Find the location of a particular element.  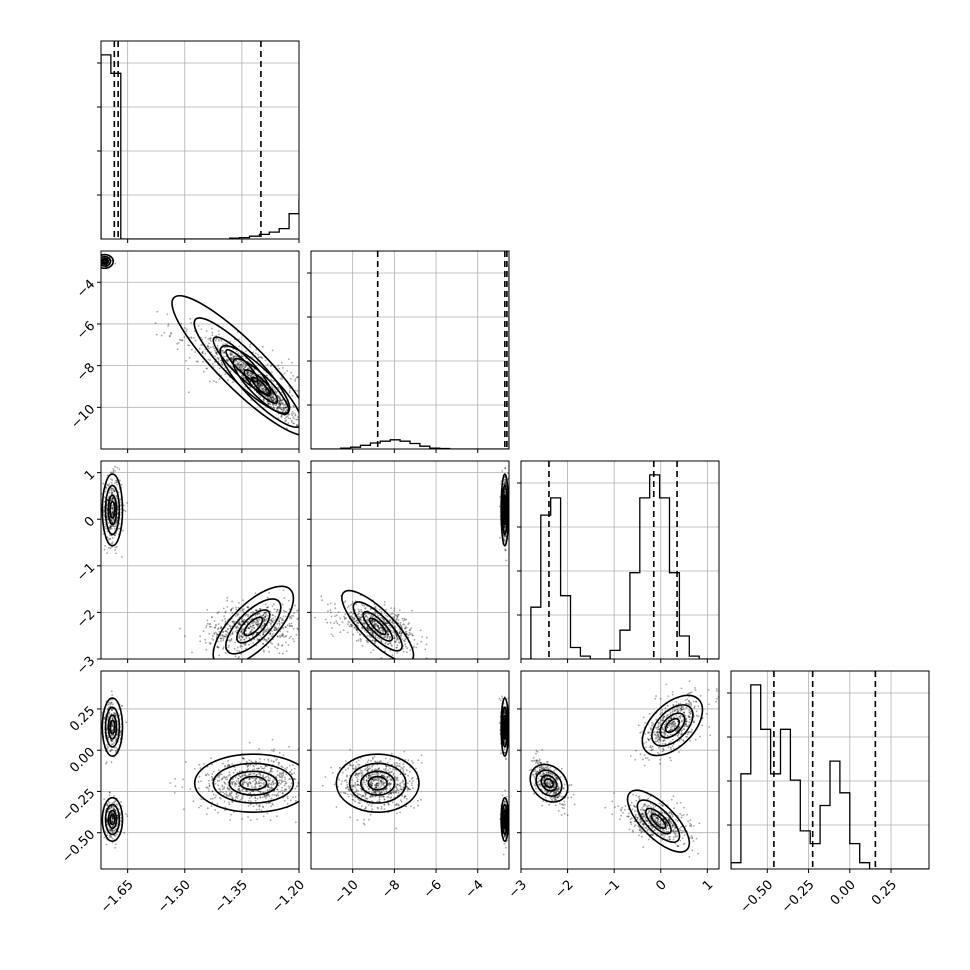

x-tick-label: 0.25 is located at coordinates (884, 892).